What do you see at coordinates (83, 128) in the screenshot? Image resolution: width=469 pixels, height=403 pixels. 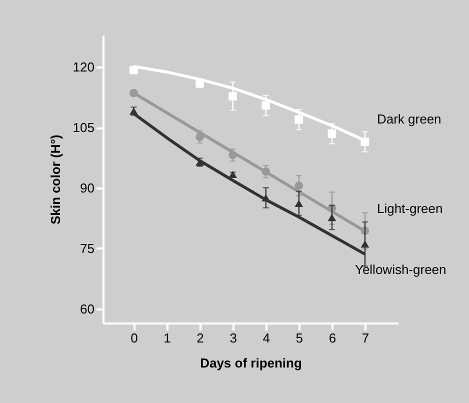 I see `y-tick-label: 105` at bounding box center [83, 128].